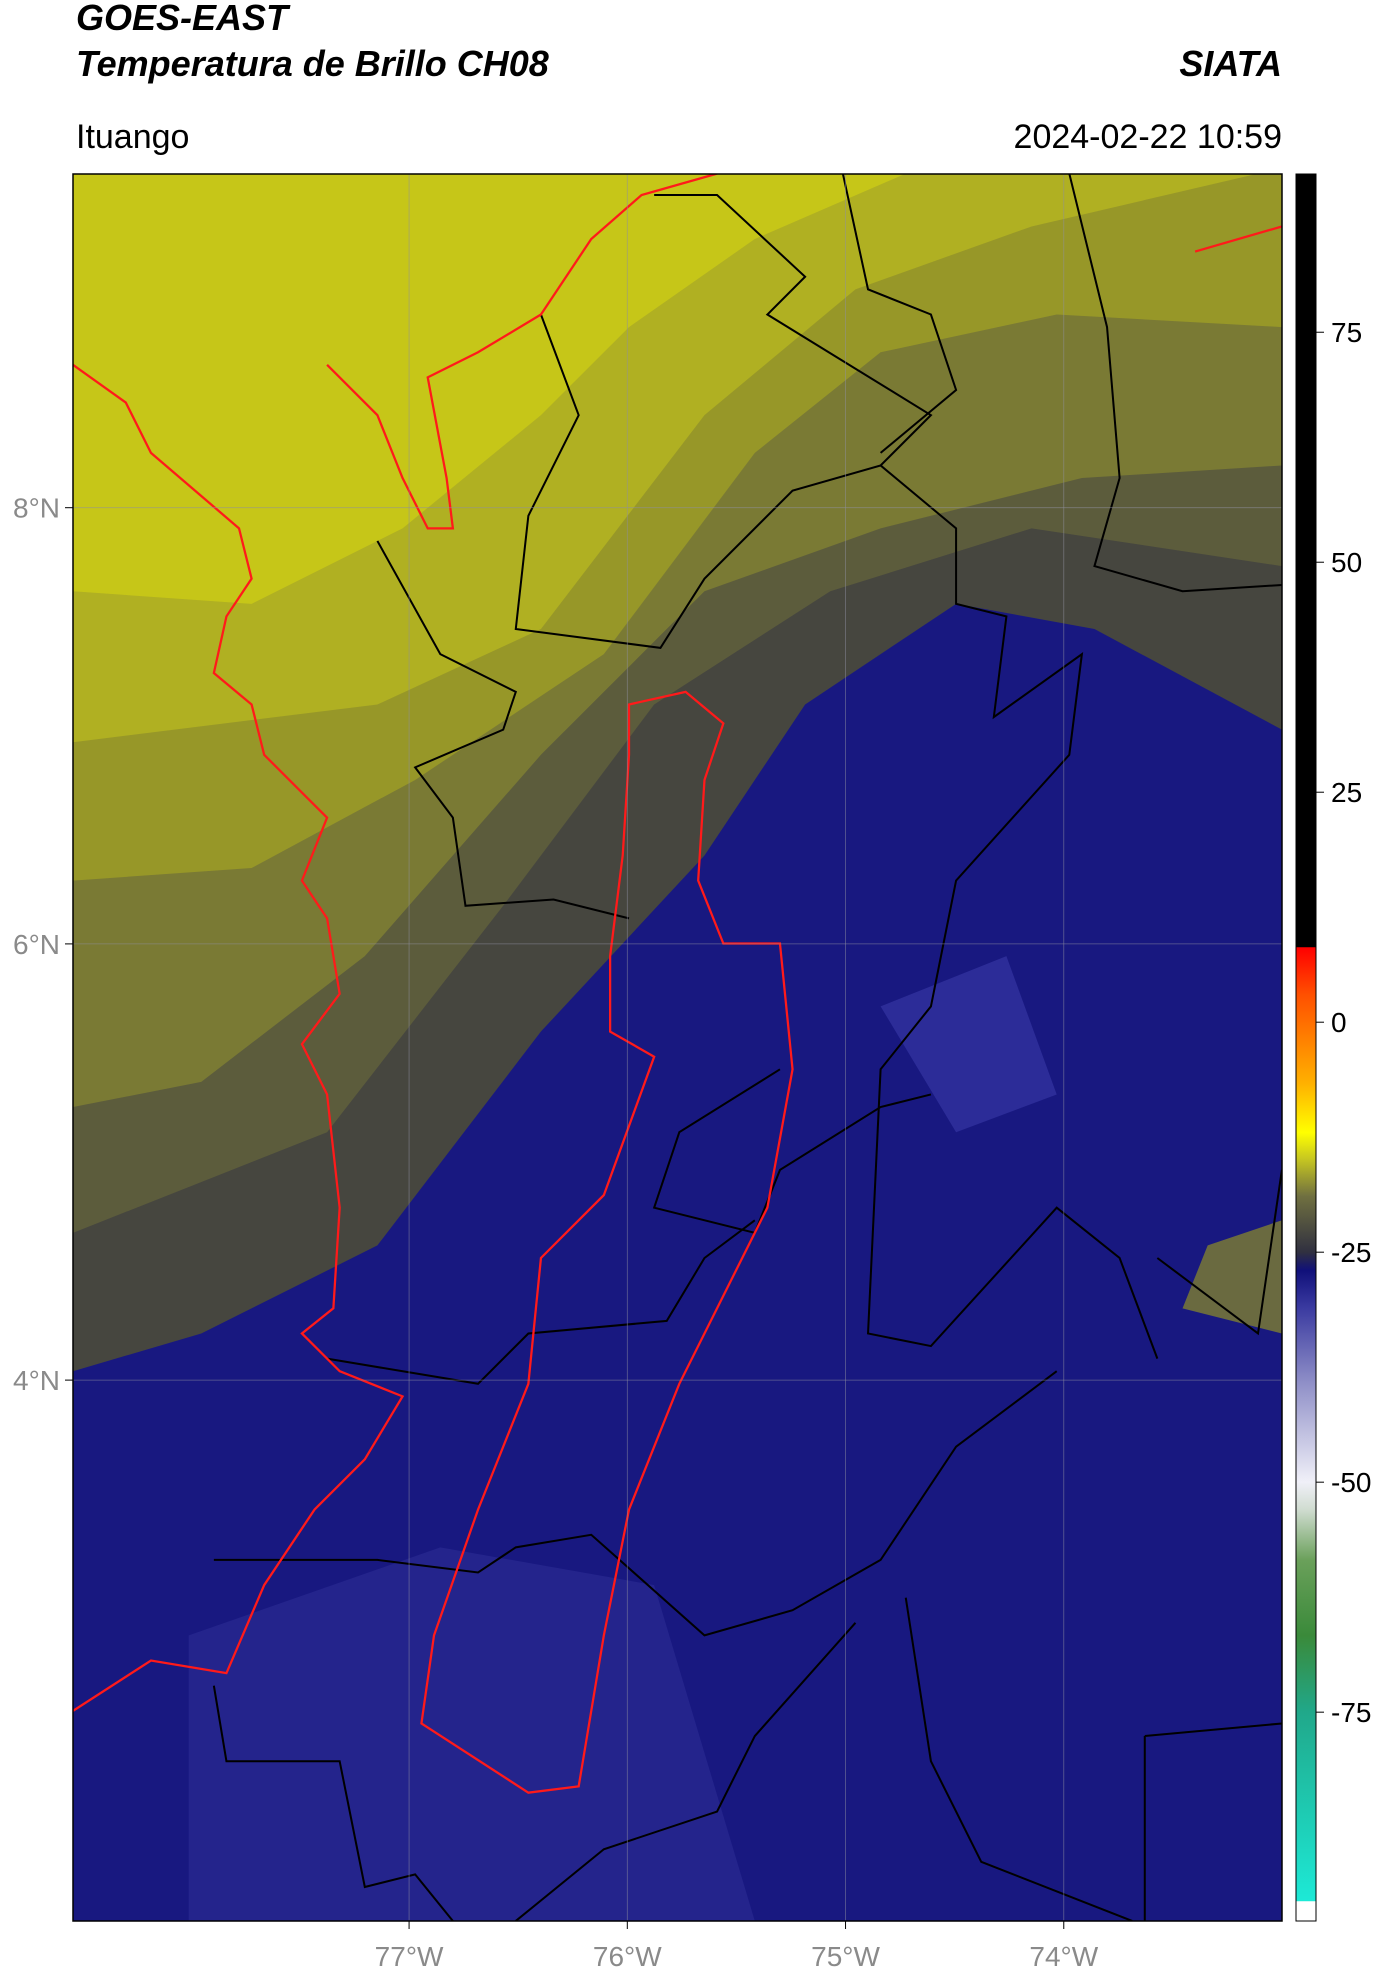 The height and width of the screenshot is (1981, 1384). I want to click on colorbar-tick-label: -25, so click(1351, 1252).